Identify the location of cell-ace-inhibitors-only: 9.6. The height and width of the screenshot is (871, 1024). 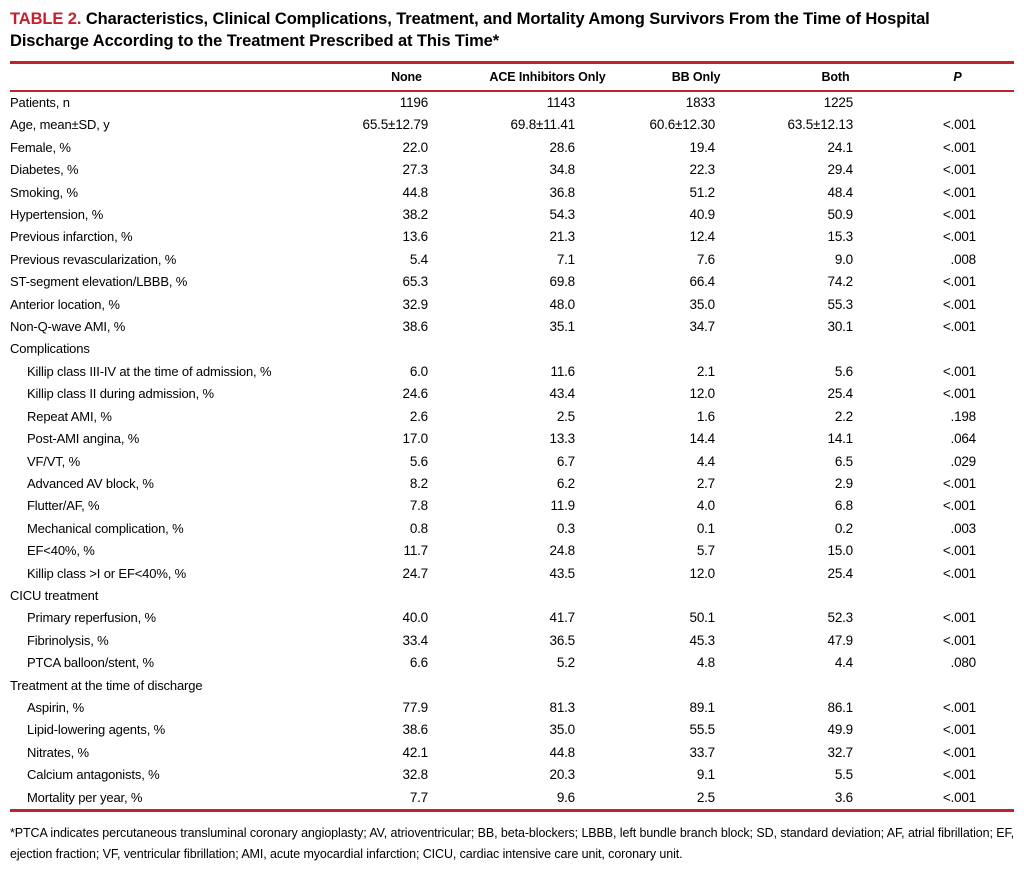
(565, 797).